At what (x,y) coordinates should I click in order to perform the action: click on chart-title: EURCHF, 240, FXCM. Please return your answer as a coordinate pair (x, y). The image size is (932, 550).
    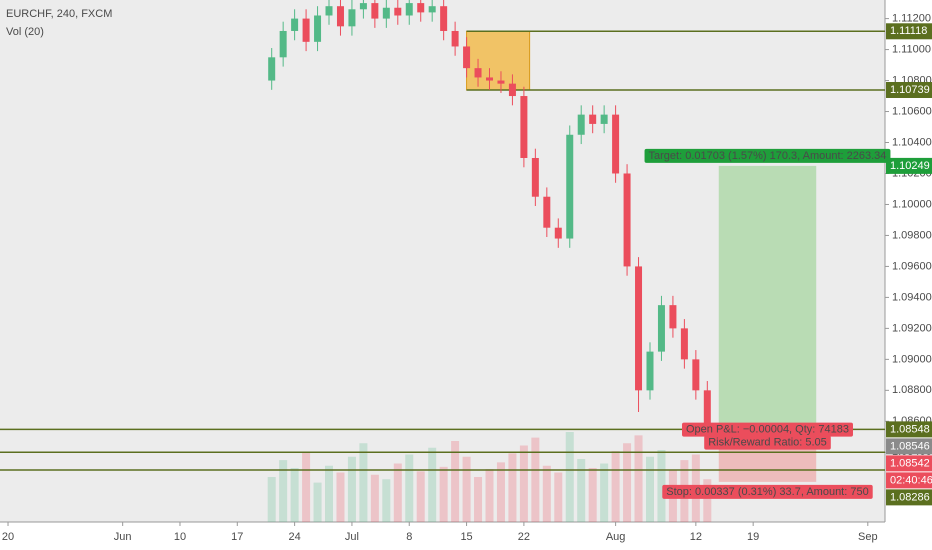
    Looking at the image, I should click on (59, 14).